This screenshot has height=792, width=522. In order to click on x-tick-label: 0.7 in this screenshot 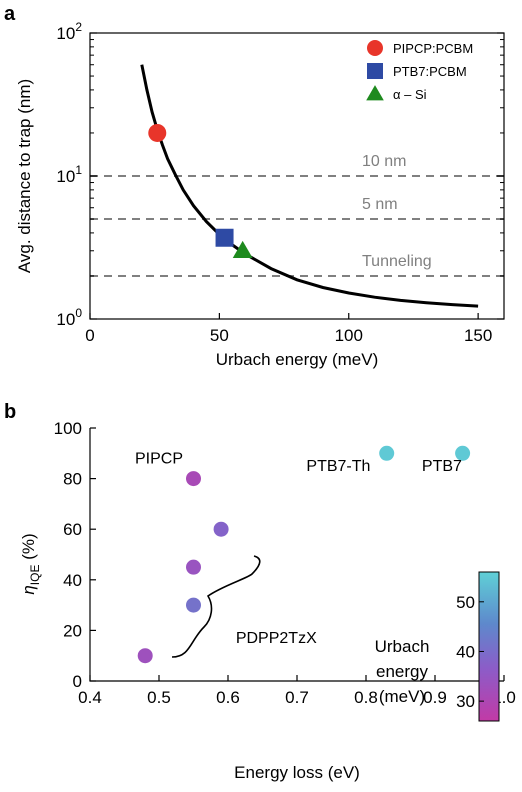, I will do `click(297, 697)`.